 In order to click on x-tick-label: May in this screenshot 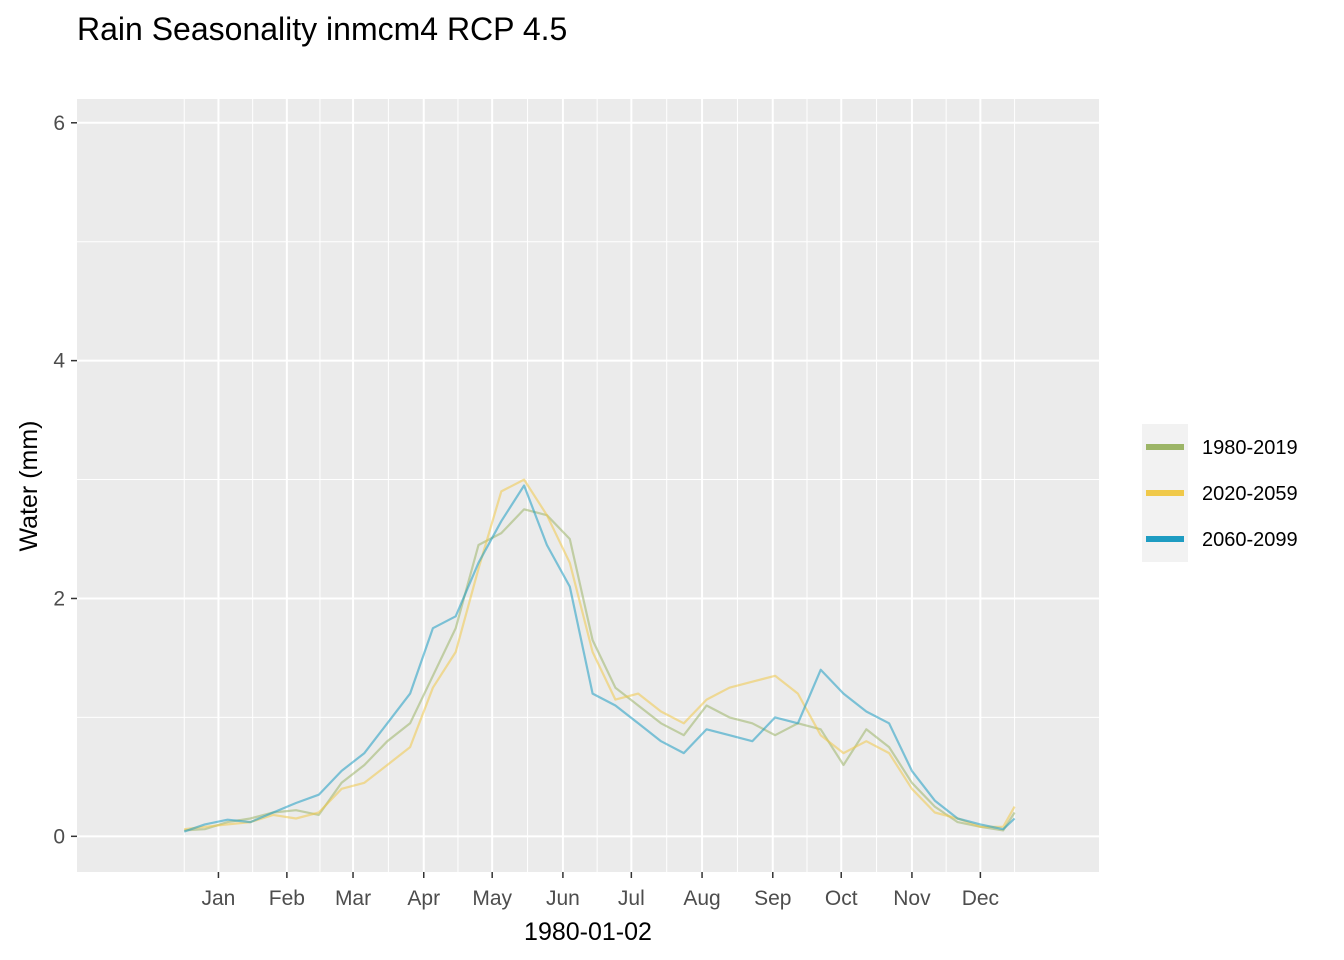, I will do `click(492, 898)`.